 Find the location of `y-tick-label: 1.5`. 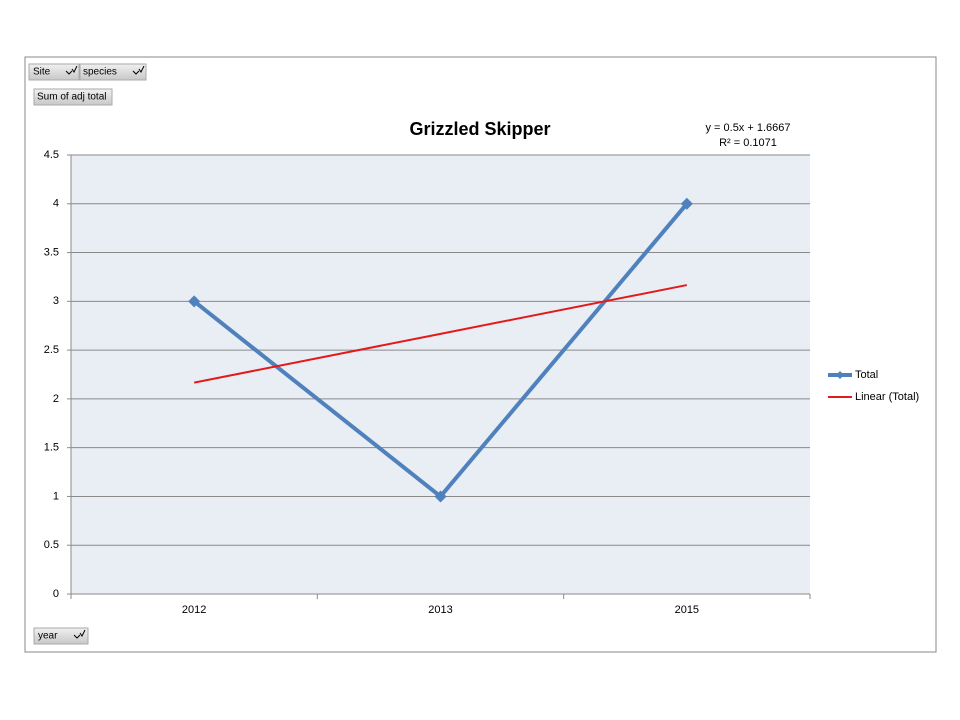

y-tick-label: 1.5 is located at coordinates (51, 448).